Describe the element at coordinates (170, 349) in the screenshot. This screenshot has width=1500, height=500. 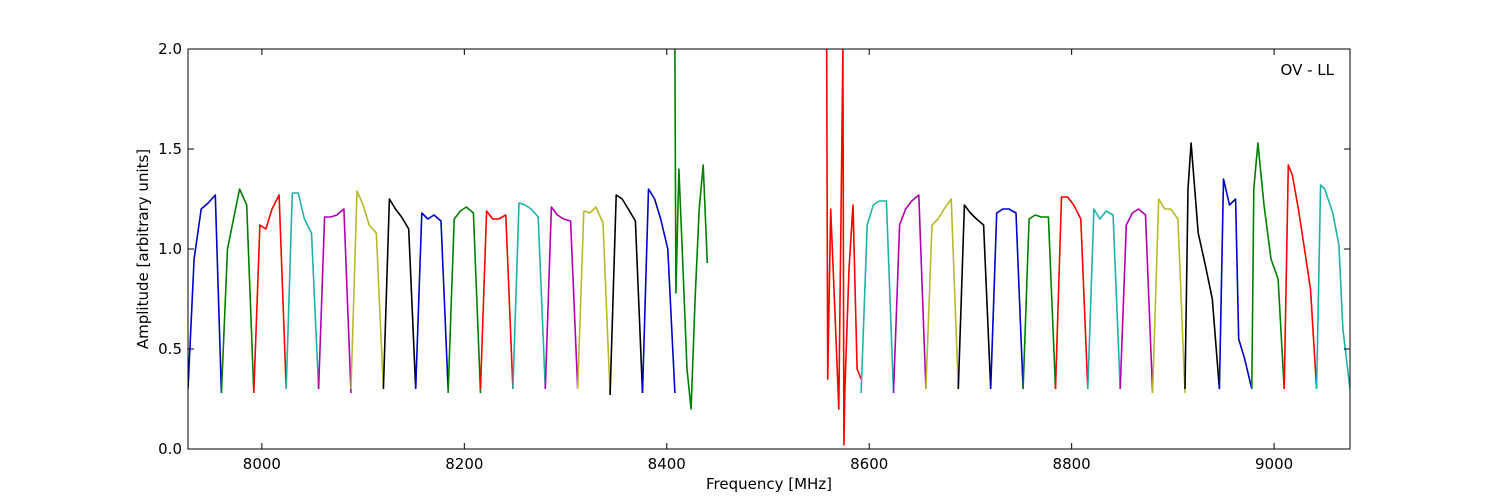
I see `y-tick-label: 0.5` at that location.